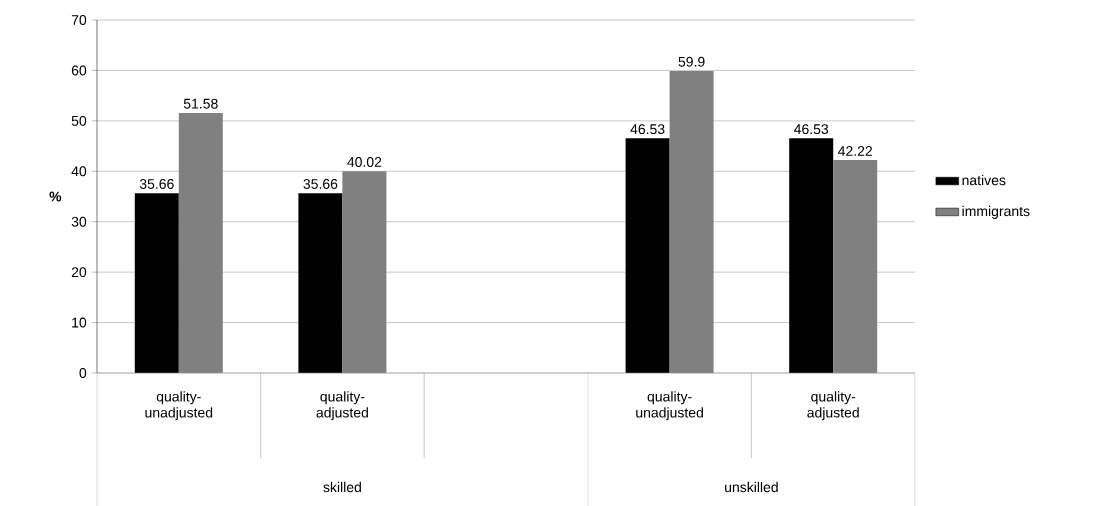 This screenshot has height=506, width=1107. What do you see at coordinates (79, 272) in the screenshot?
I see `y-tick-label: 20` at bounding box center [79, 272].